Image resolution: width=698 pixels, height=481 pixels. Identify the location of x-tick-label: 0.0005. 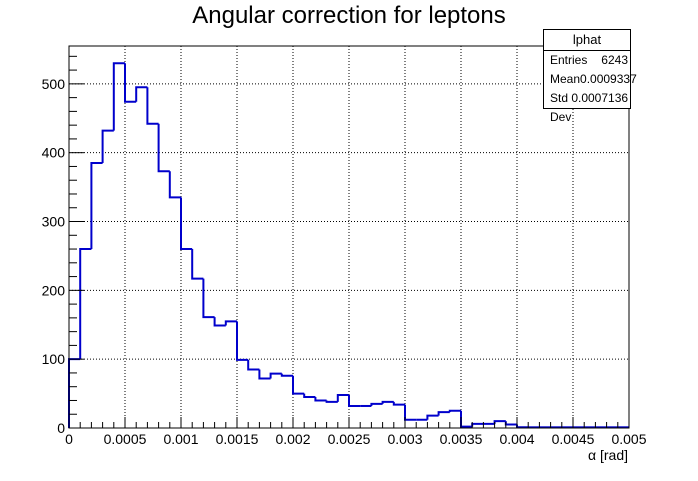
(125, 439).